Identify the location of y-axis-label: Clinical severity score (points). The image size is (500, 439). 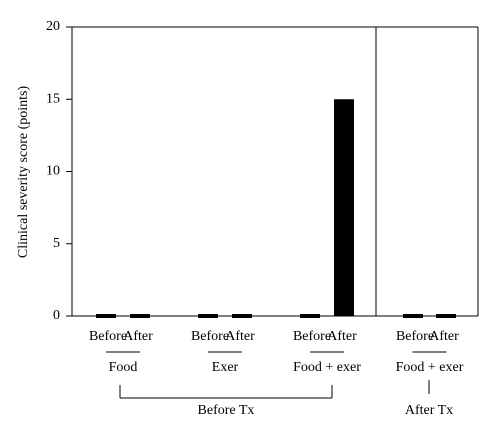
(23, 172).